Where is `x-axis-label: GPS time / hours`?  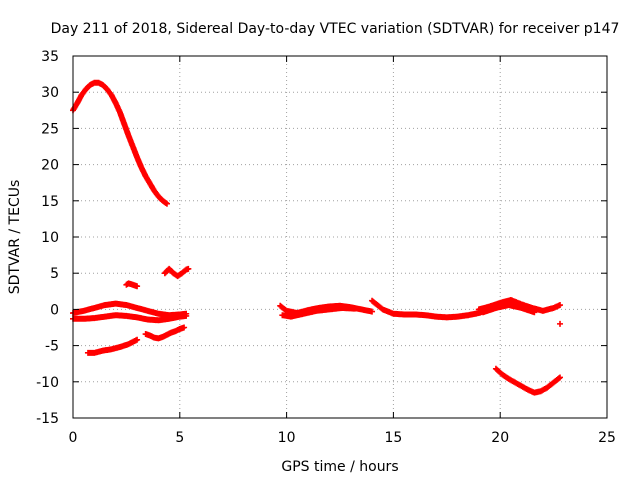
x-axis-label: GPS time / hours is located at coordinates (339, 467).